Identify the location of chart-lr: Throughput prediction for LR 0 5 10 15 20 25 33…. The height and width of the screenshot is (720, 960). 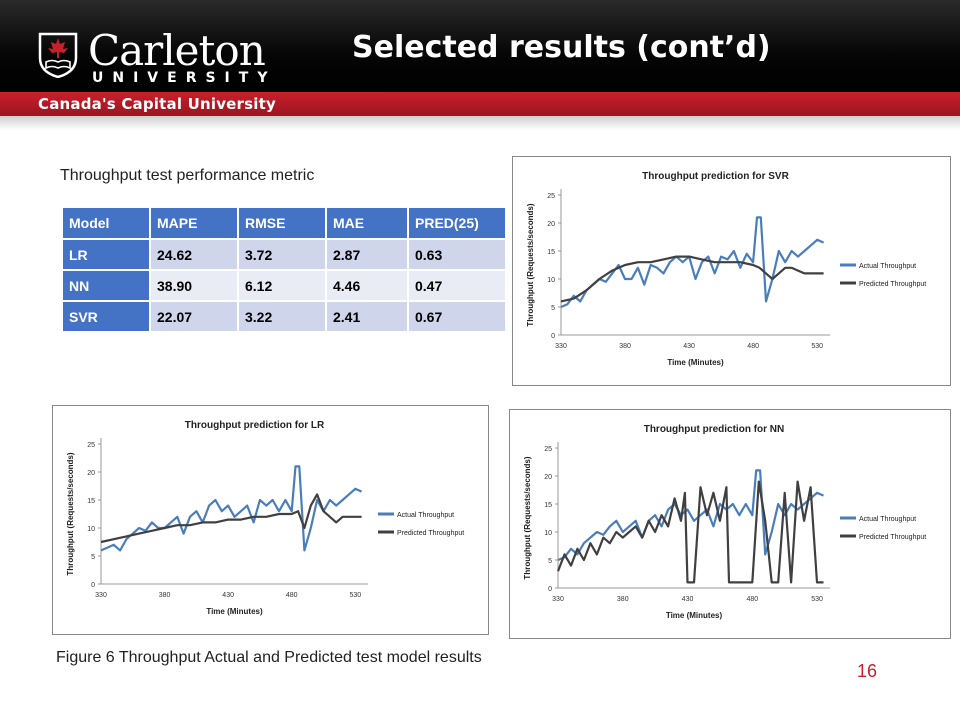
(270, 520).